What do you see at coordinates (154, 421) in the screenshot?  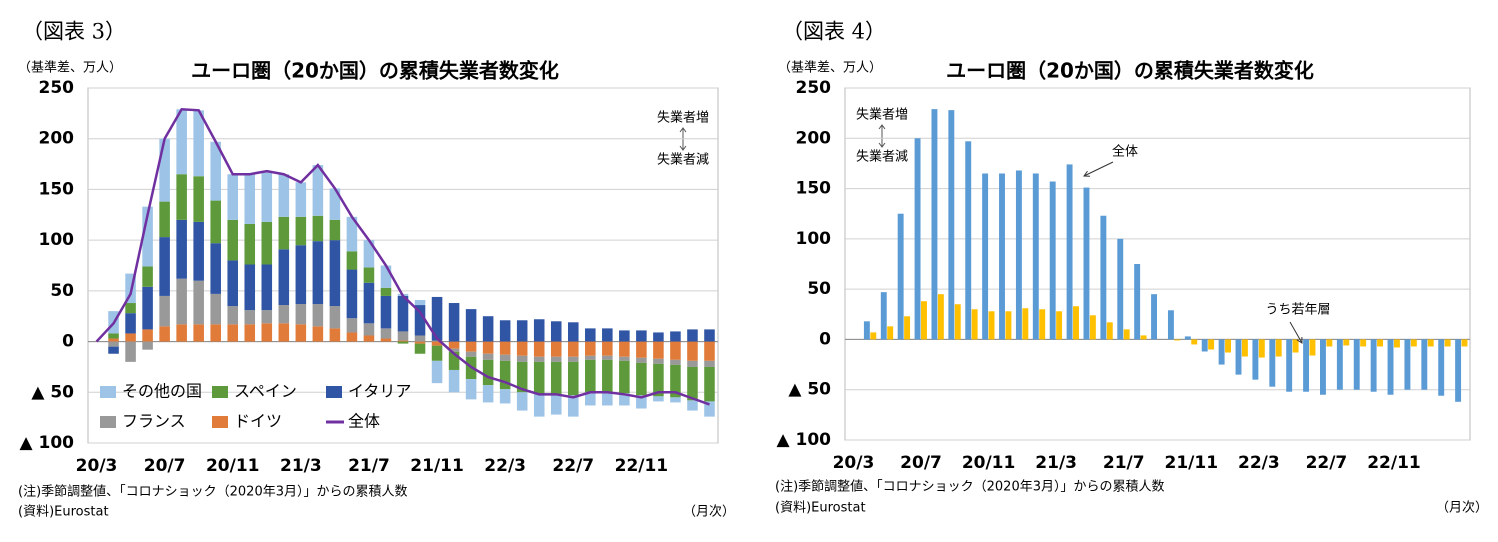 I see `legend-label: フランス` at bounding box center [154, 421].